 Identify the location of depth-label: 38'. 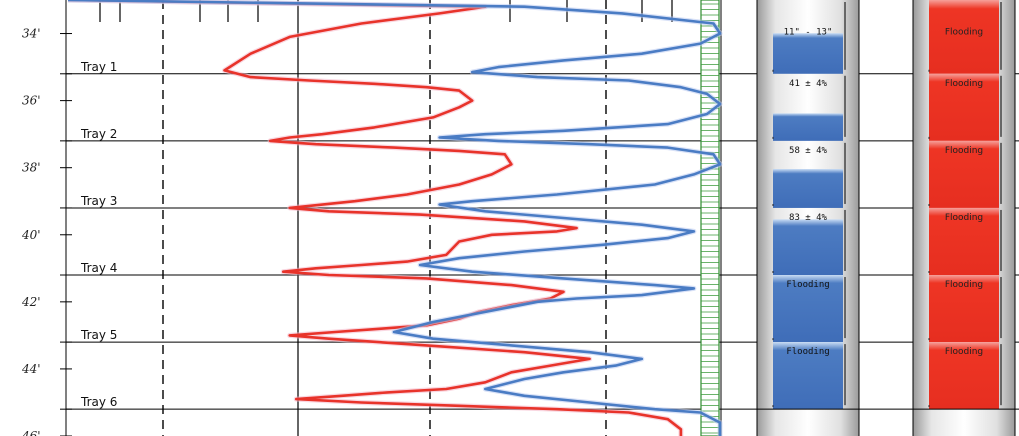
(31, 168).